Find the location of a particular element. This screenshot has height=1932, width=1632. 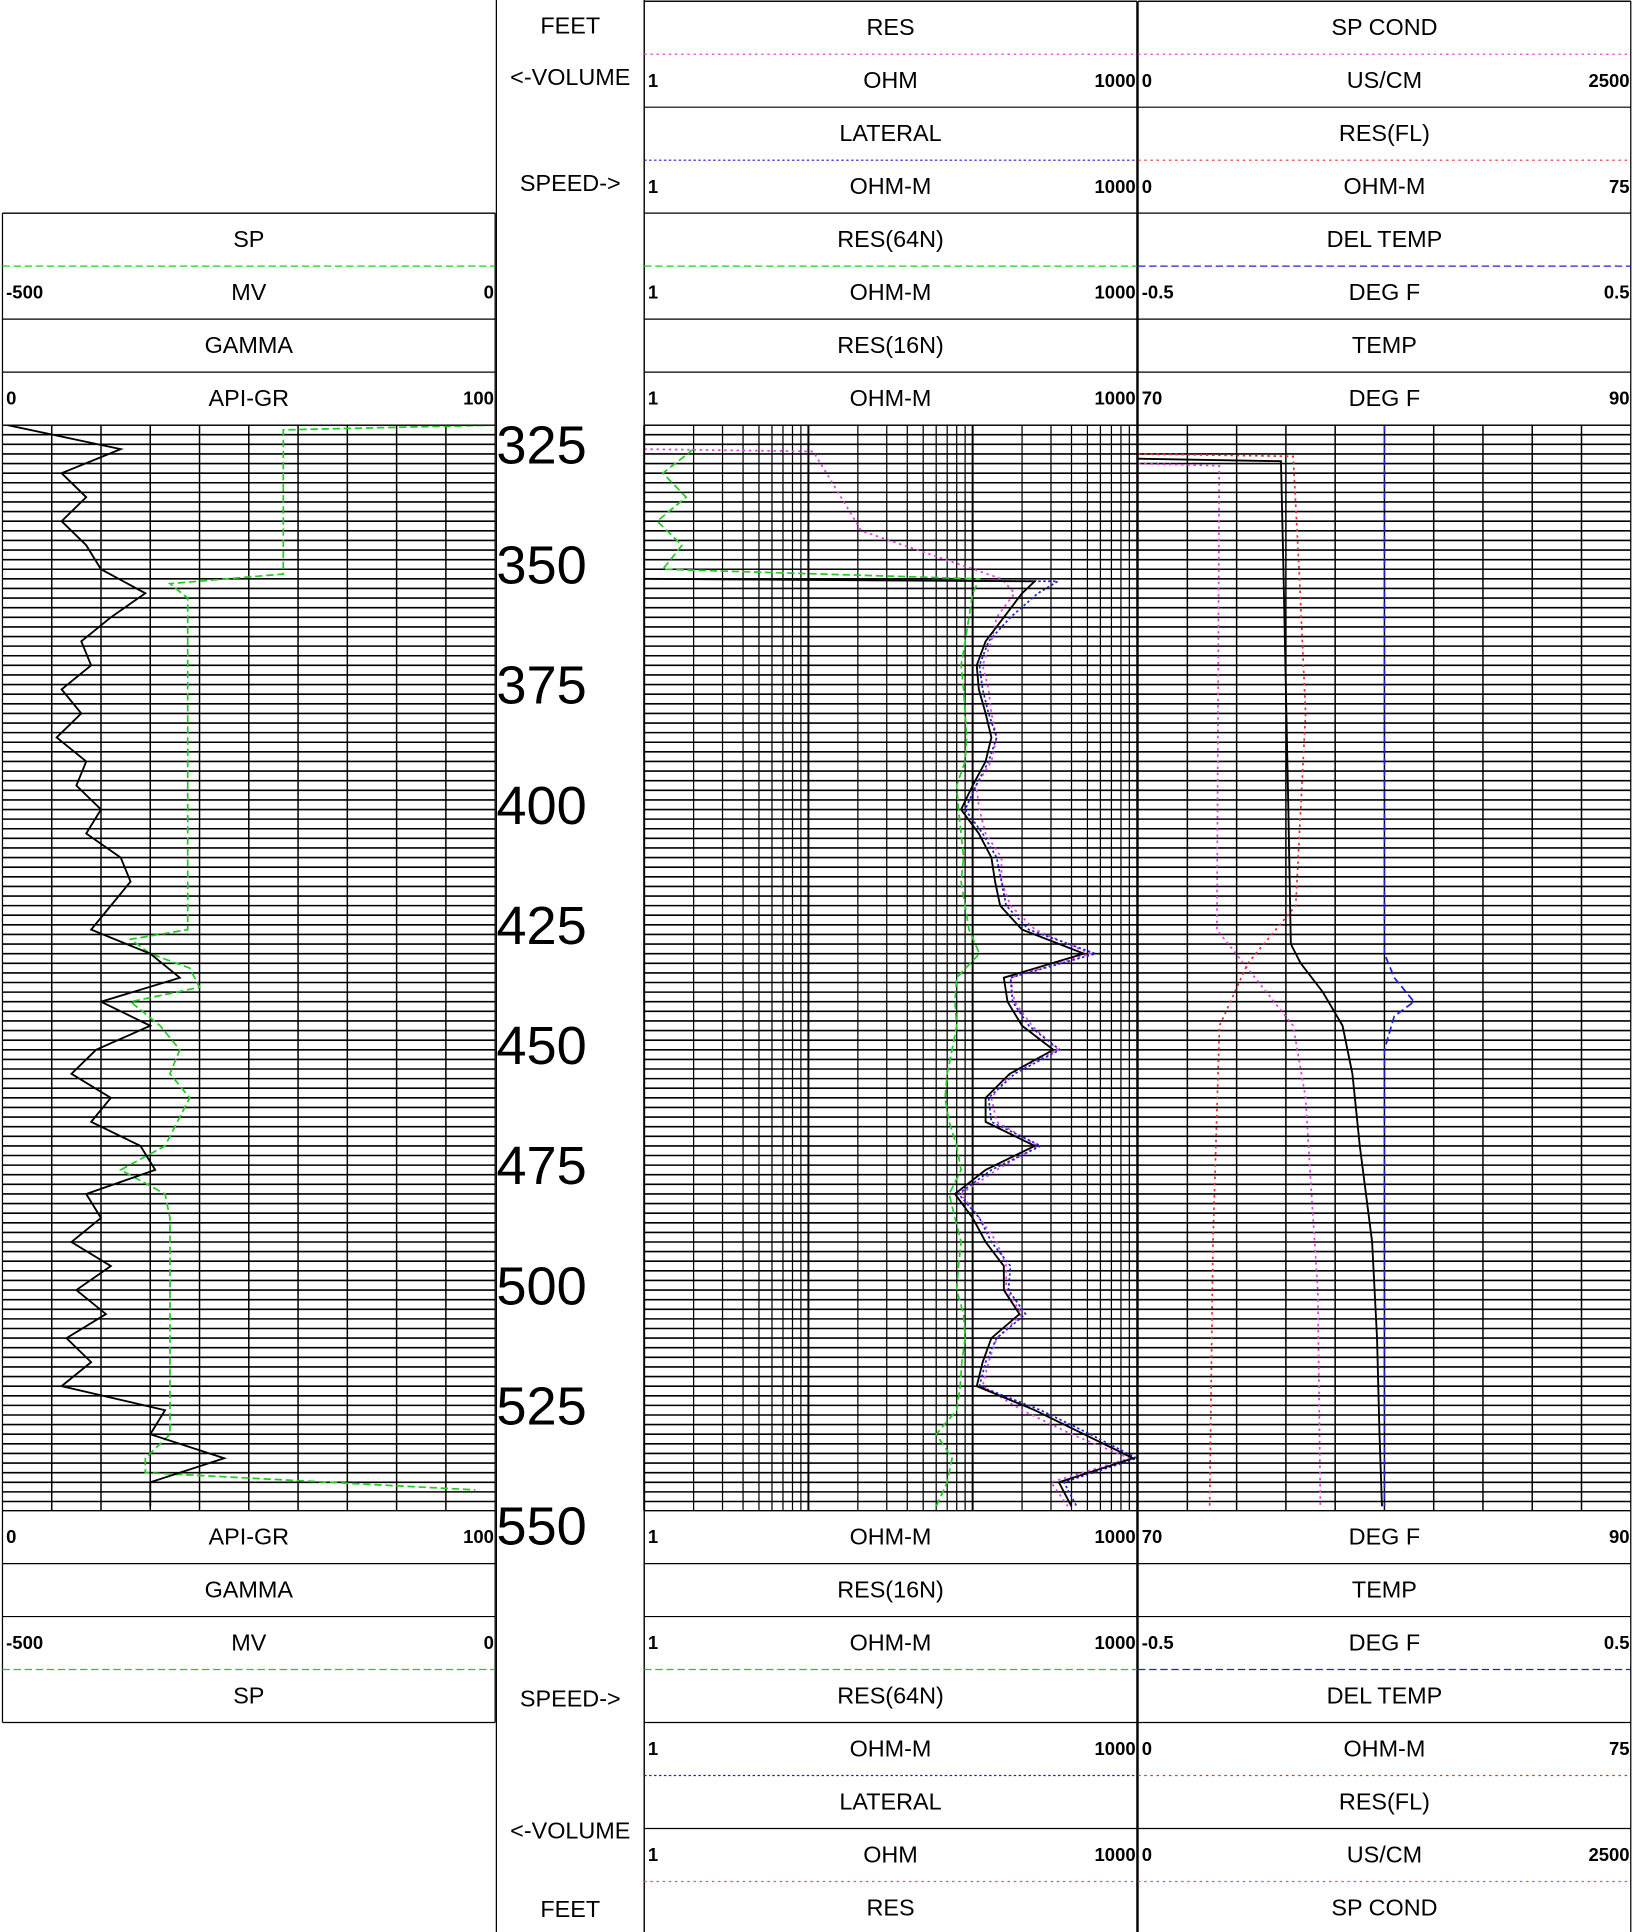

depth-header: <-VOLUME is located at coordinates (570, 77).